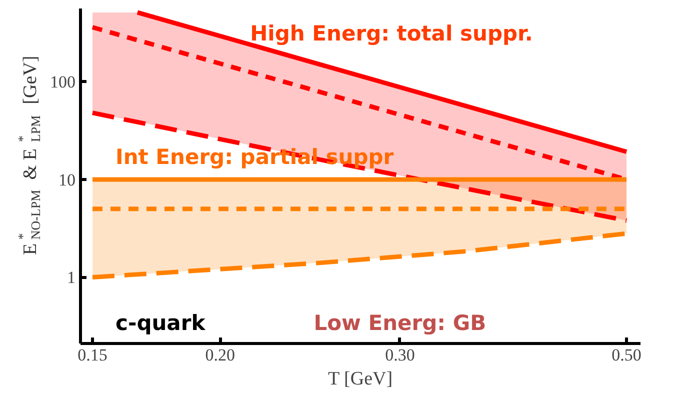 The image size is (673, 404). Describe the element at coordinates (29, 156) in the screenshot. I see `y-axis-title: E*NO-LPM & E*LPM [GeV]` at that location.